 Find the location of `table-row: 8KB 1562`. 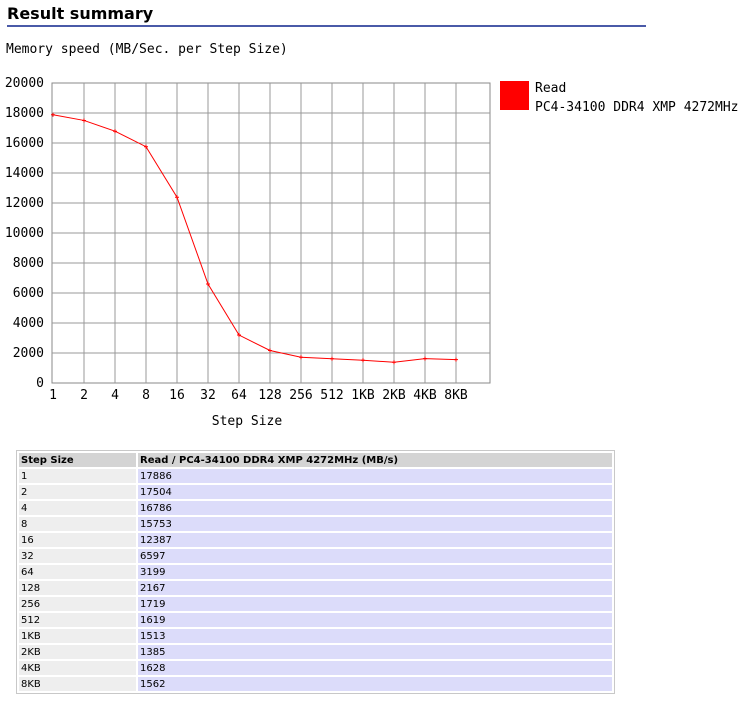

table-row: 8KB 1562 is located at coordinates (315, 684).